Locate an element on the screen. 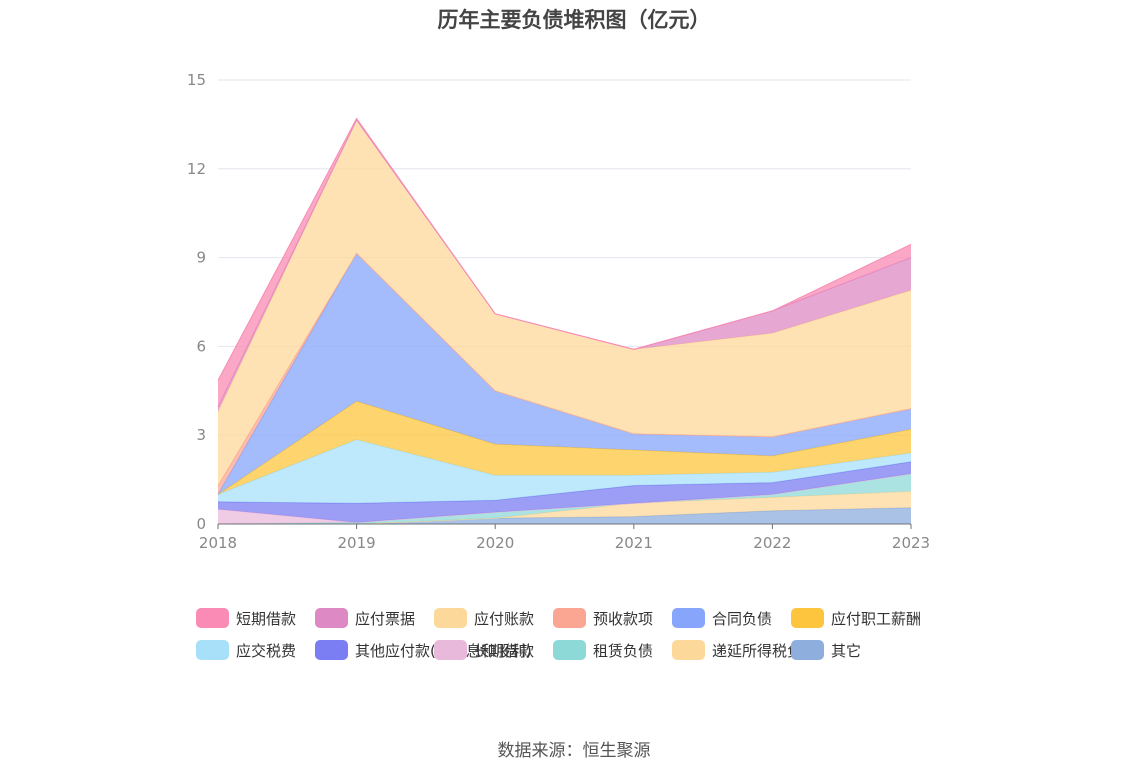  y-tick-label: 3 is located at coordinates (201, 435).